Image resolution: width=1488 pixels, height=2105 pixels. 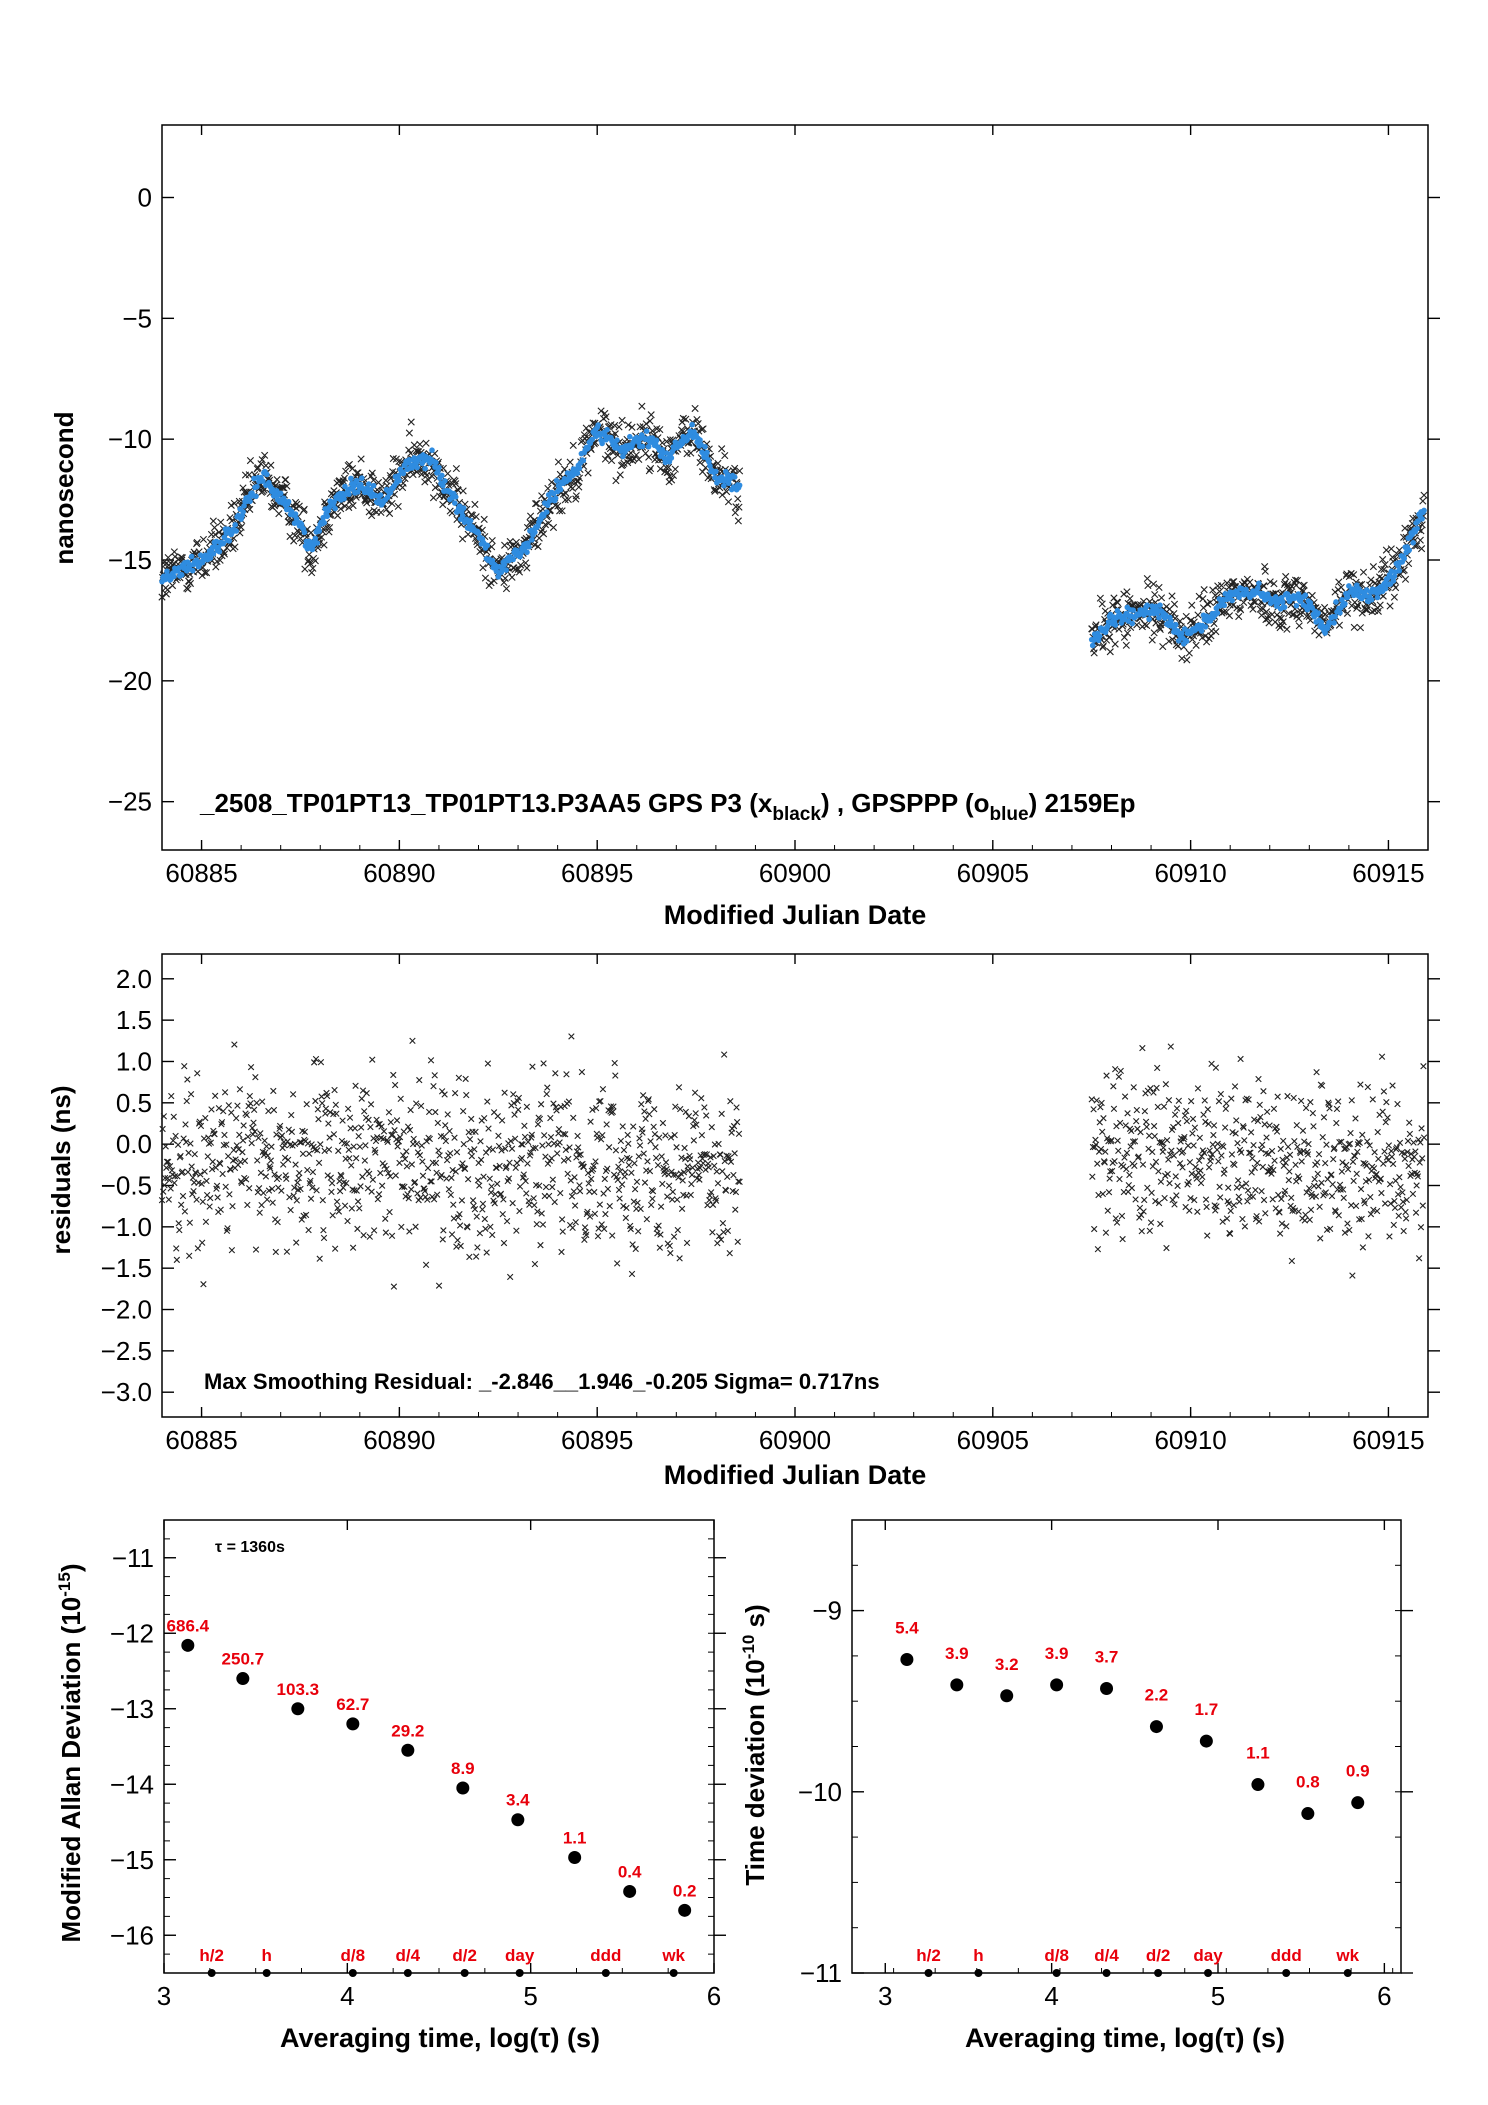 What do you see at coordinates (1308, 1782) in the screenshot?
I see `deviation-label: 0.8` at bounding box center [1308, 1782].